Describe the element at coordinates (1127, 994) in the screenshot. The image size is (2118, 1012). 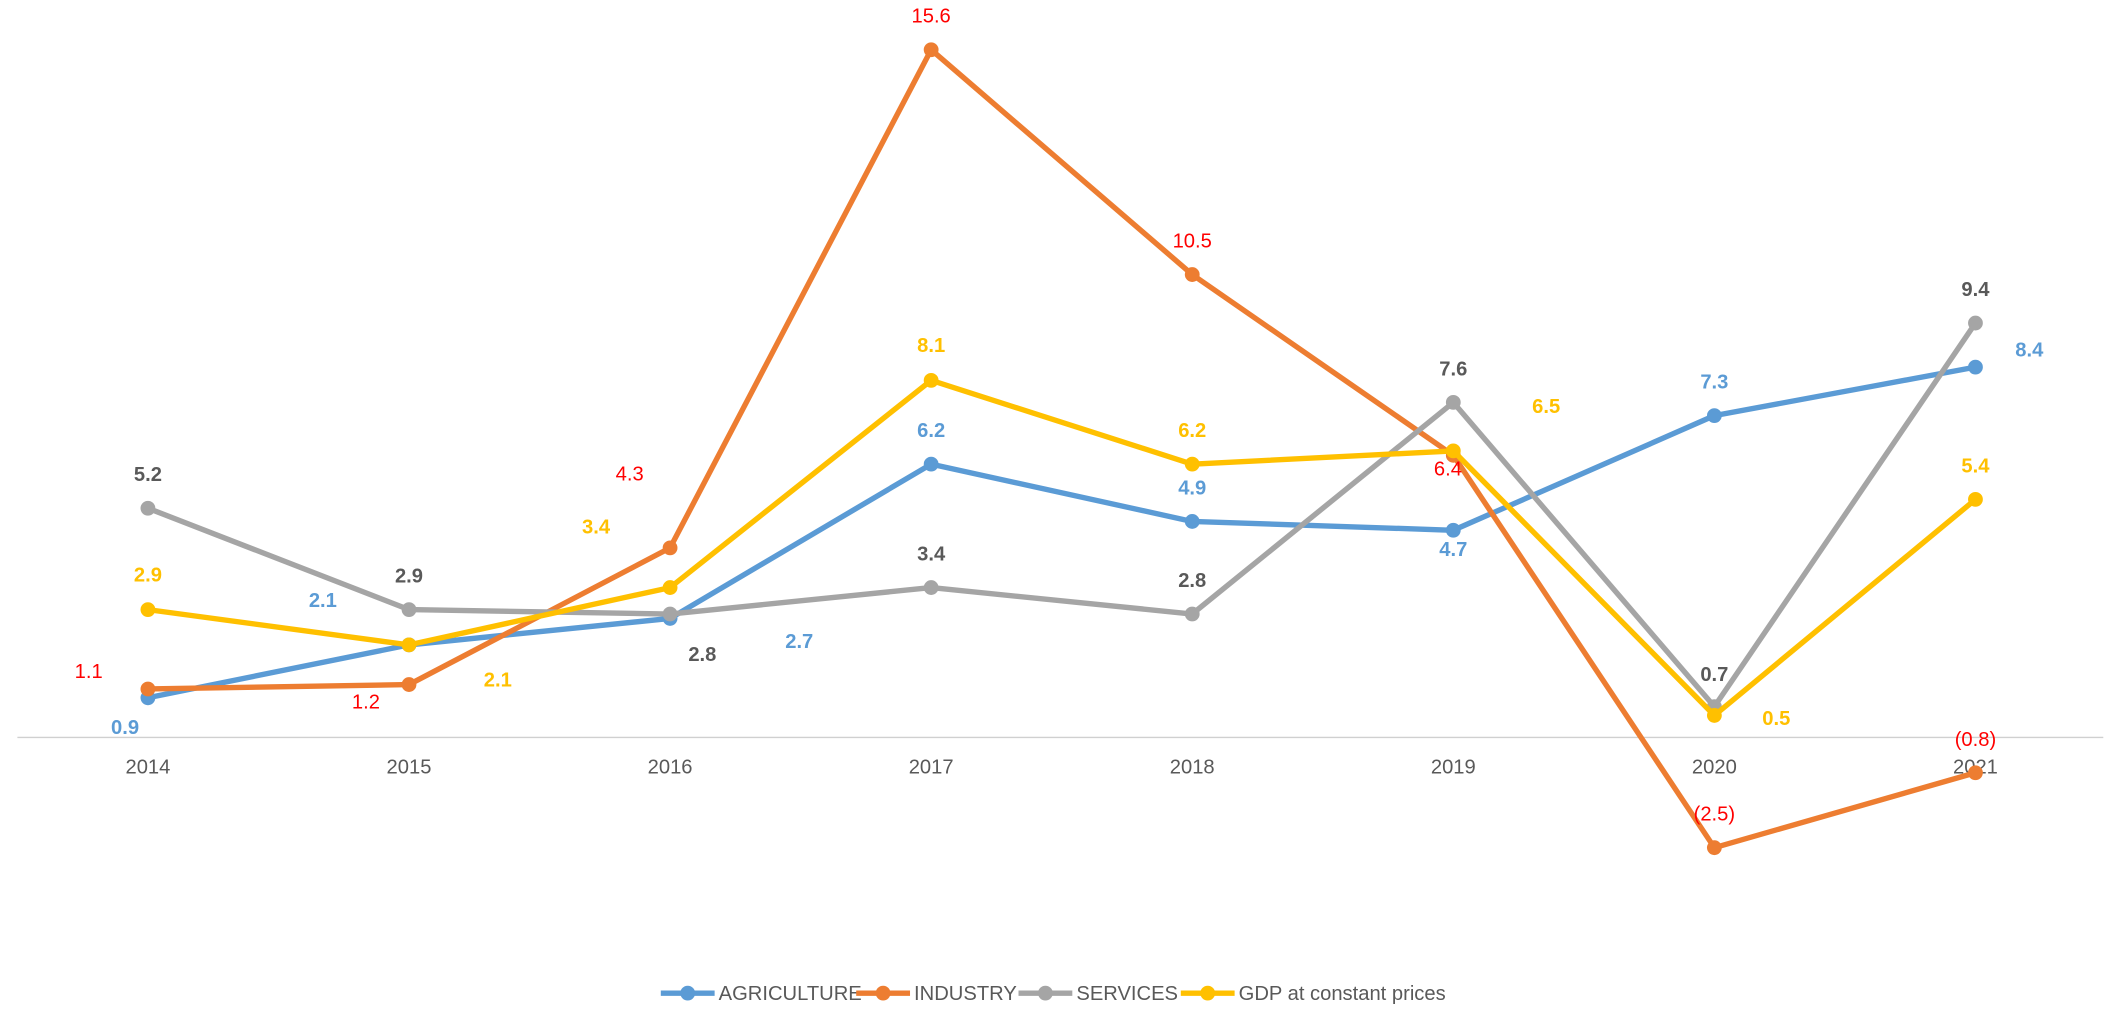
I see `legend-label: SERVICES` at that location.